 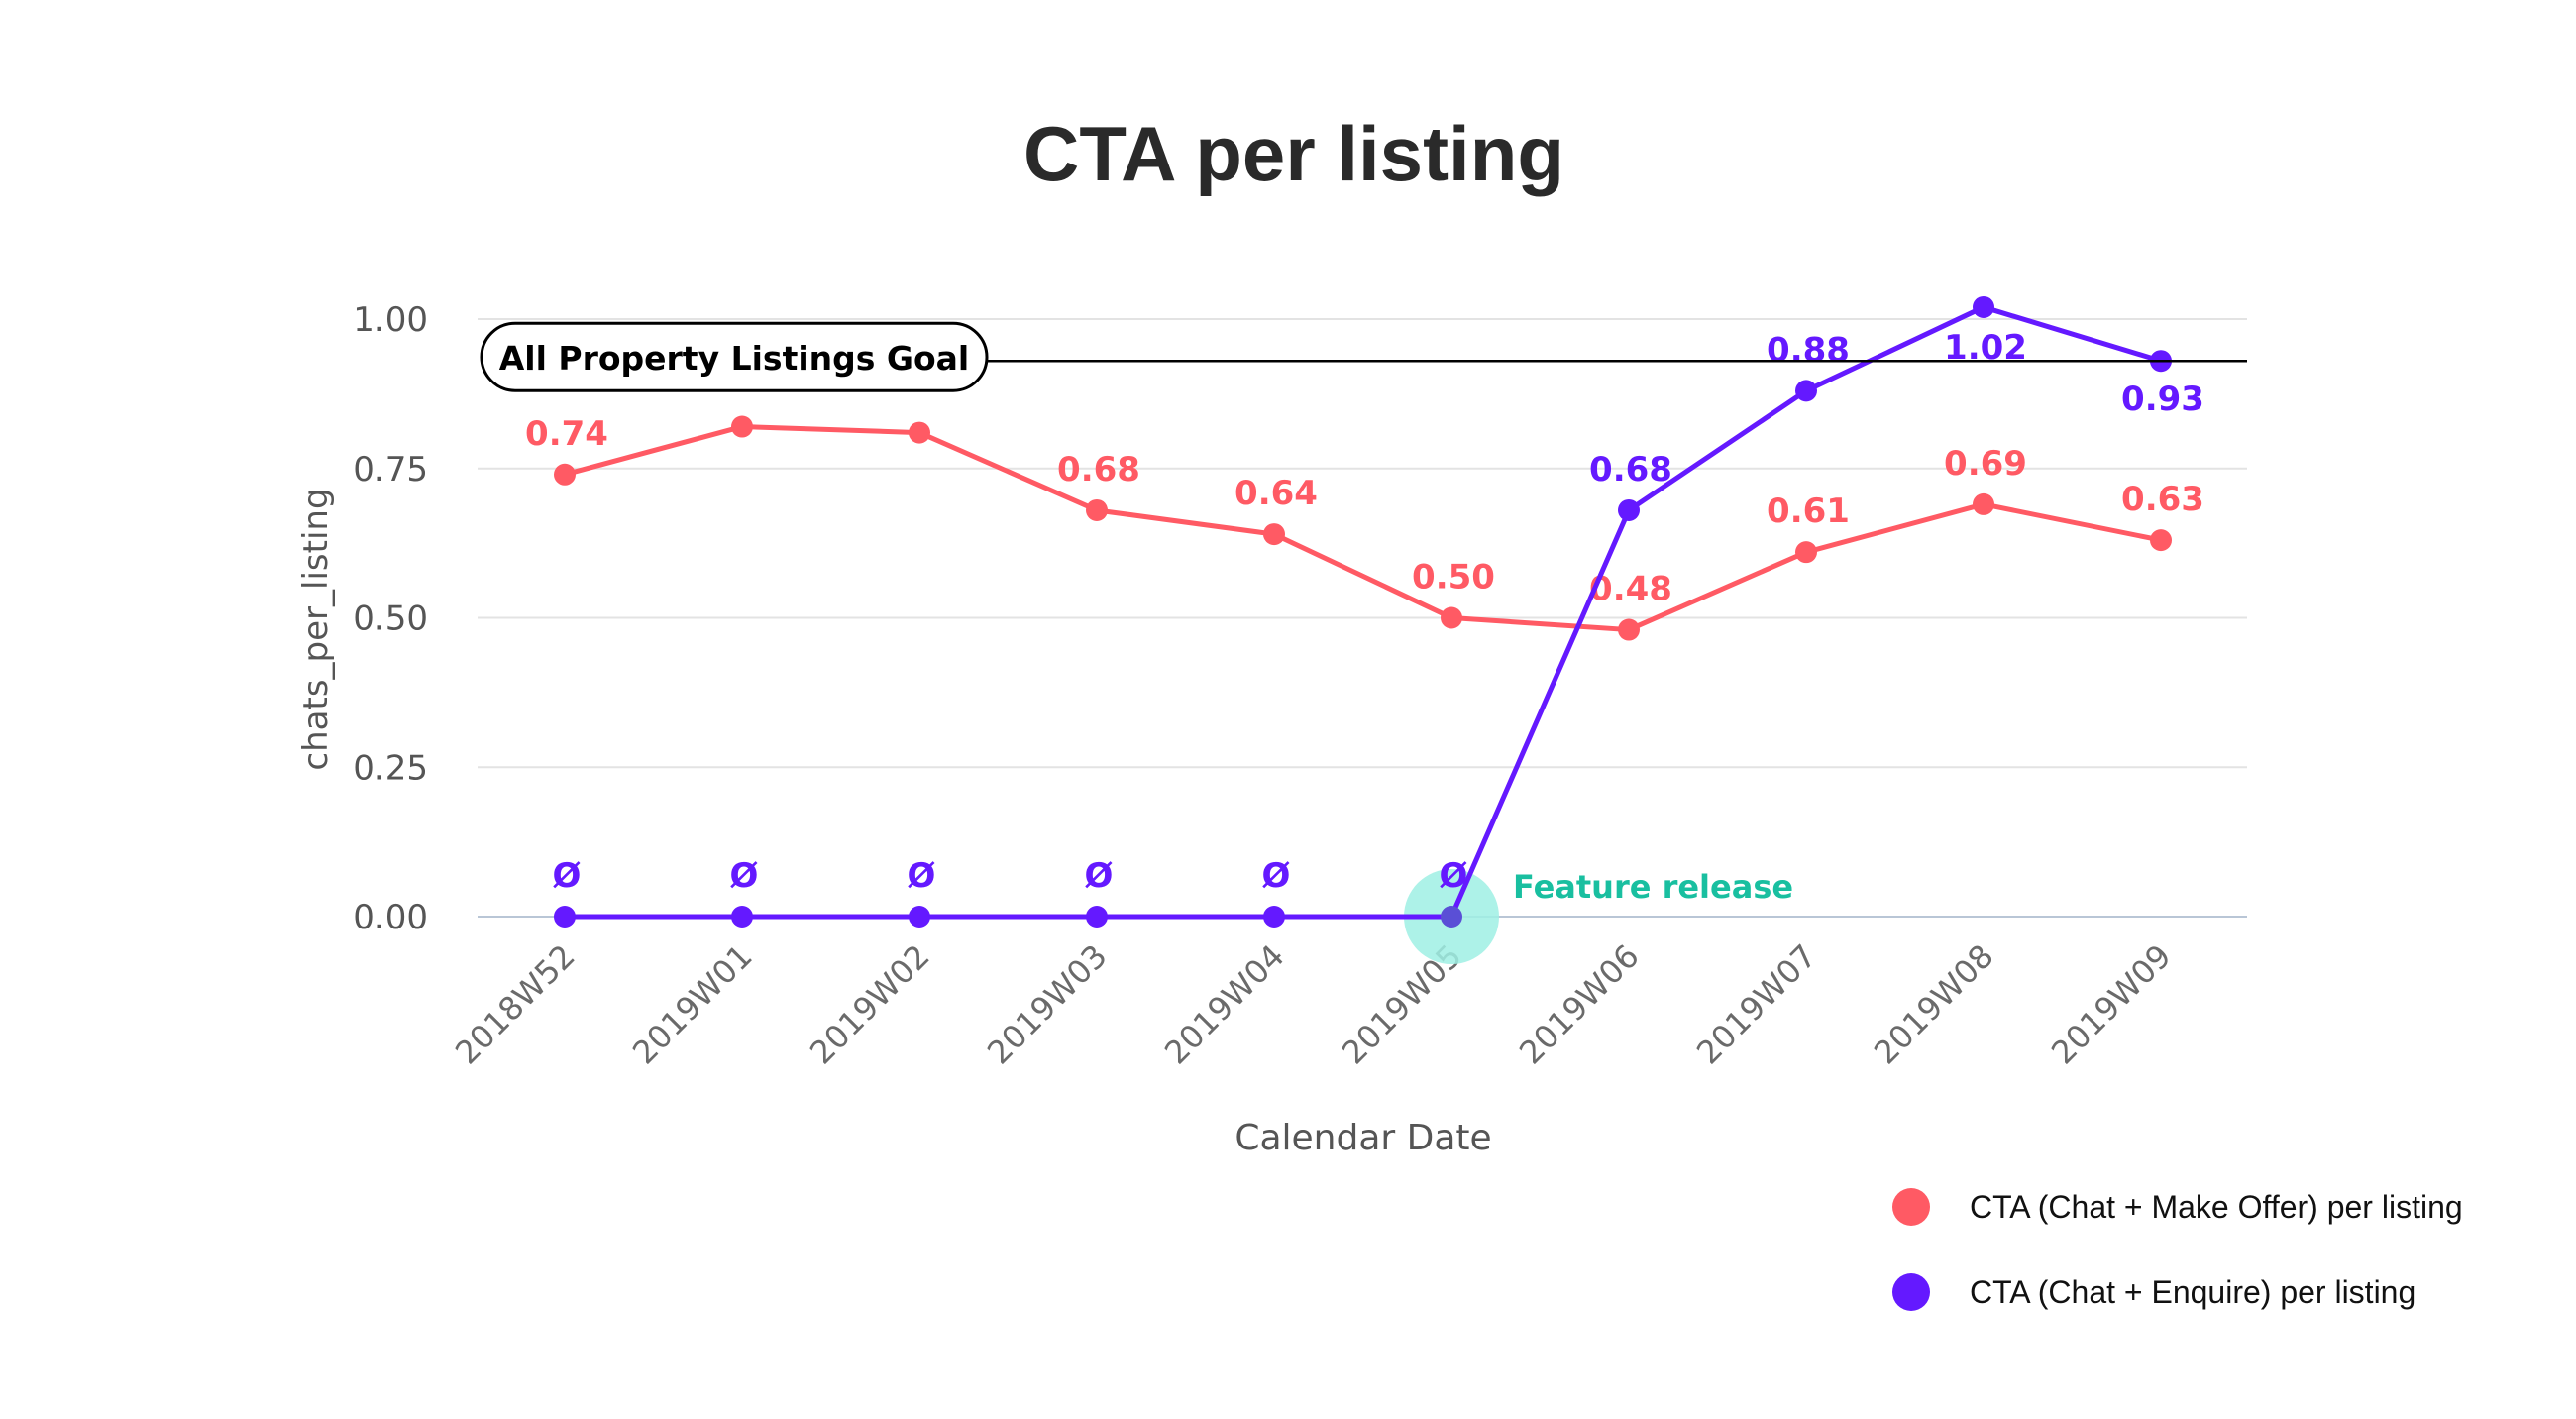 I want to click on chart-title: CTA per listing, so click(x=1294, y=153).